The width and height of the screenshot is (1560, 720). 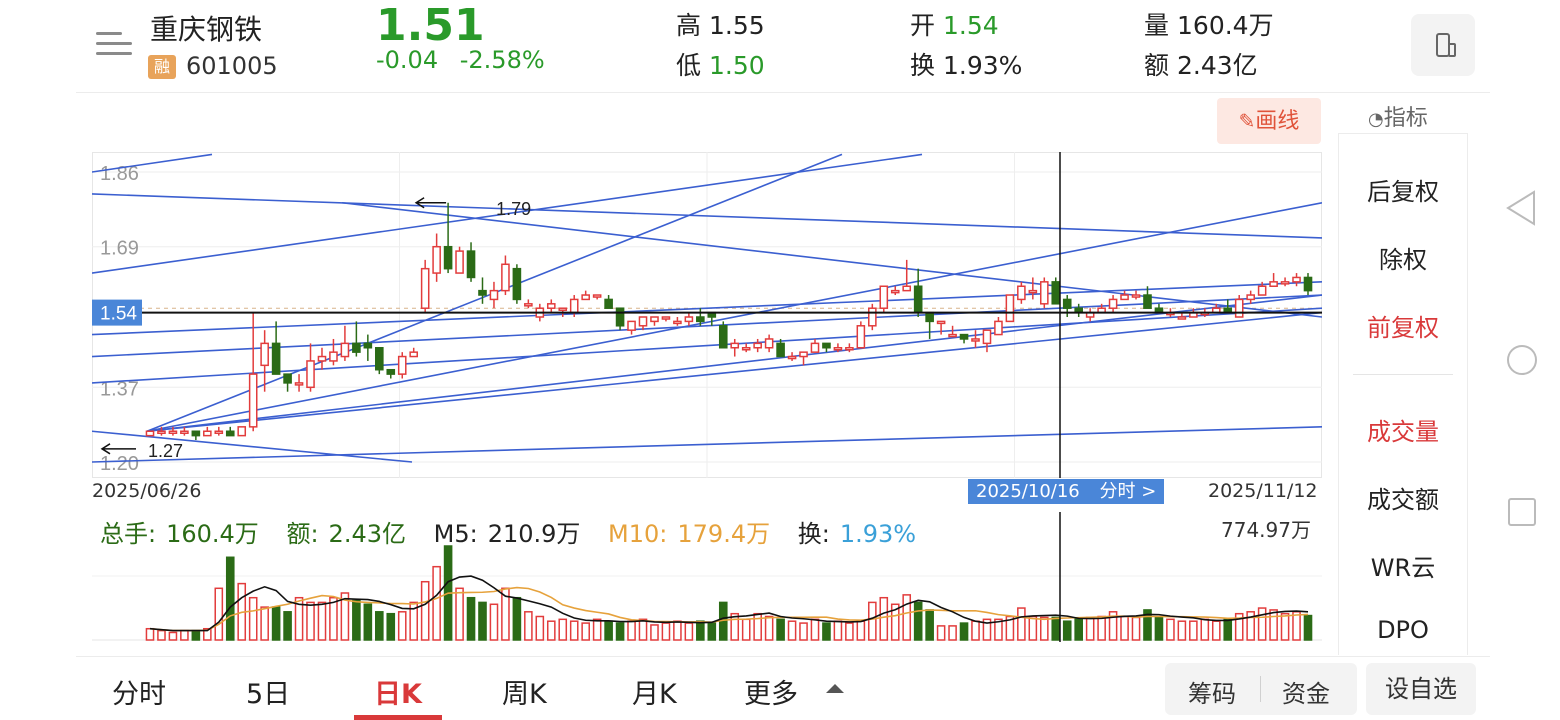 I want to click on chips-button: 筹码, so click(x=1212, y=694).